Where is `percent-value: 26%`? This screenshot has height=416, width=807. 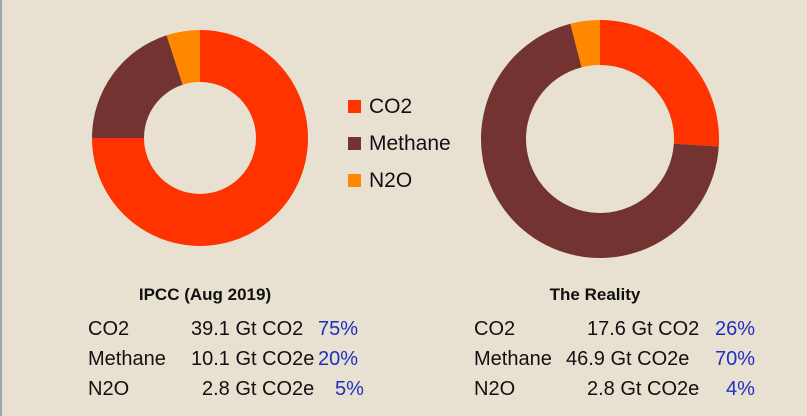 percent-value: 26% is located at coordinates (735, 329).